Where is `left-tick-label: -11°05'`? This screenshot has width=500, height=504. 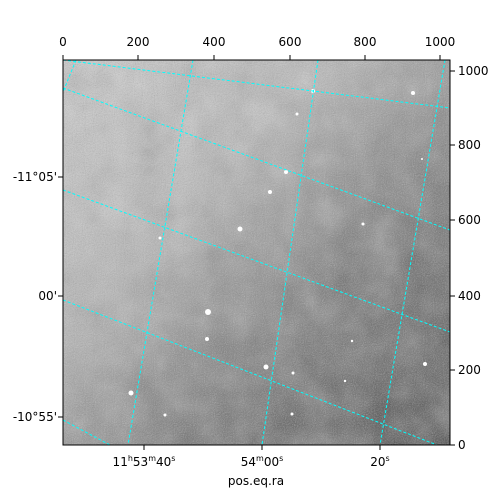 left-tick-label: -11°05' is located at coordinates (34, 177).